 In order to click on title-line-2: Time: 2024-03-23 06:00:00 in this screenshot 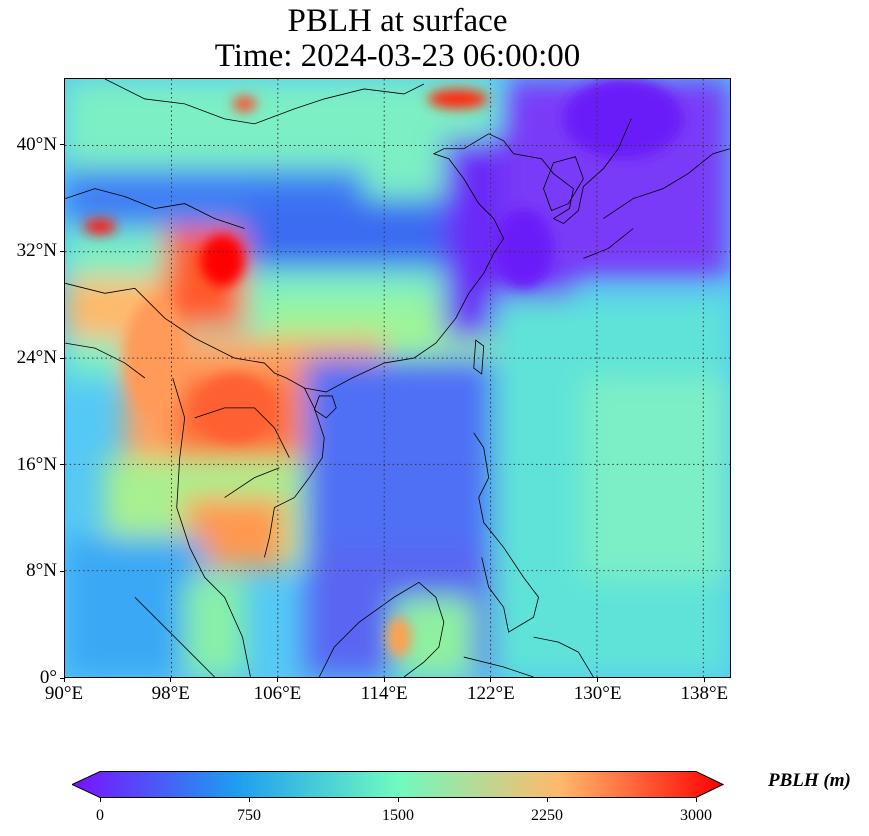, I will do `click(397, 56)`.